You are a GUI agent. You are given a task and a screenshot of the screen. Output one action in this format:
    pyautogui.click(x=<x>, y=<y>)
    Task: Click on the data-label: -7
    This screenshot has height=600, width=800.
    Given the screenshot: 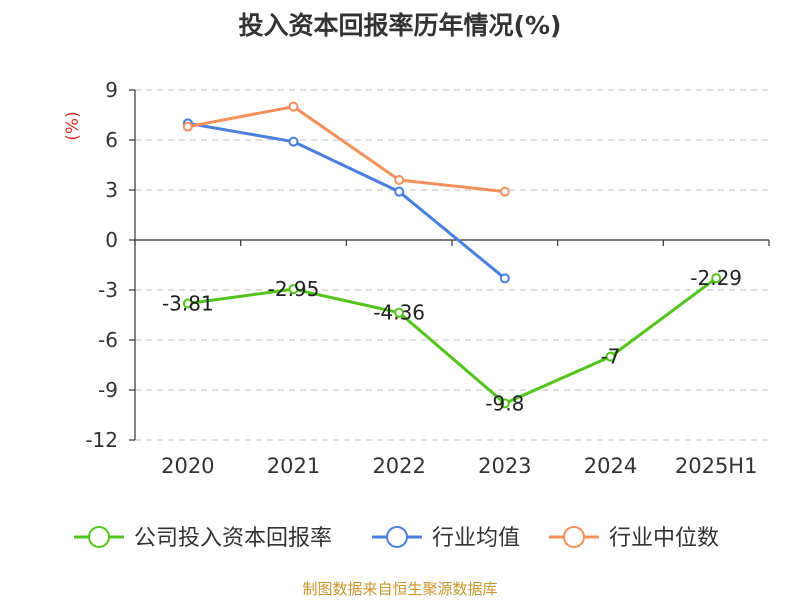 What is the action you would take?
    pyautogui.click(x=611, y=357)
    